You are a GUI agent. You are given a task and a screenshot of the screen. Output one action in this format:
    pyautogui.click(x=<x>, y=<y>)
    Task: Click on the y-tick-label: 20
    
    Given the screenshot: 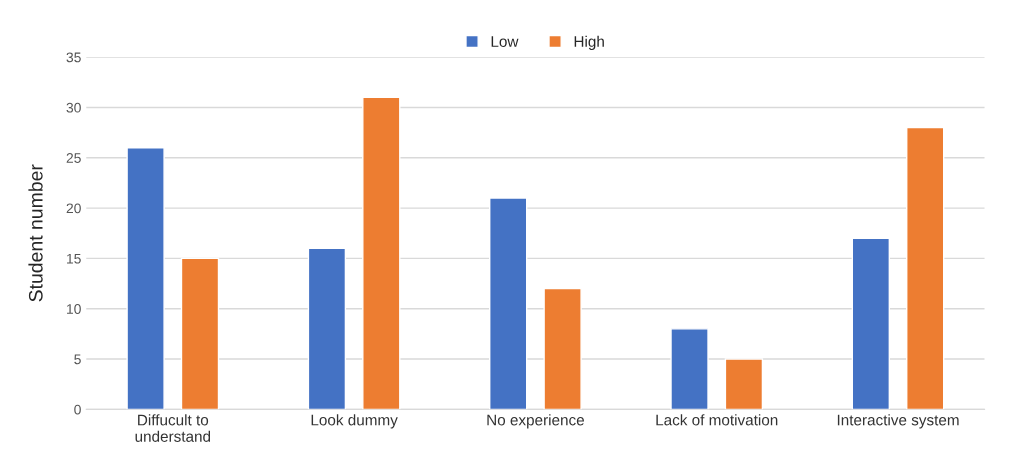 What is the action you would take?
    pyautogui.click(x=73, y=208)
    